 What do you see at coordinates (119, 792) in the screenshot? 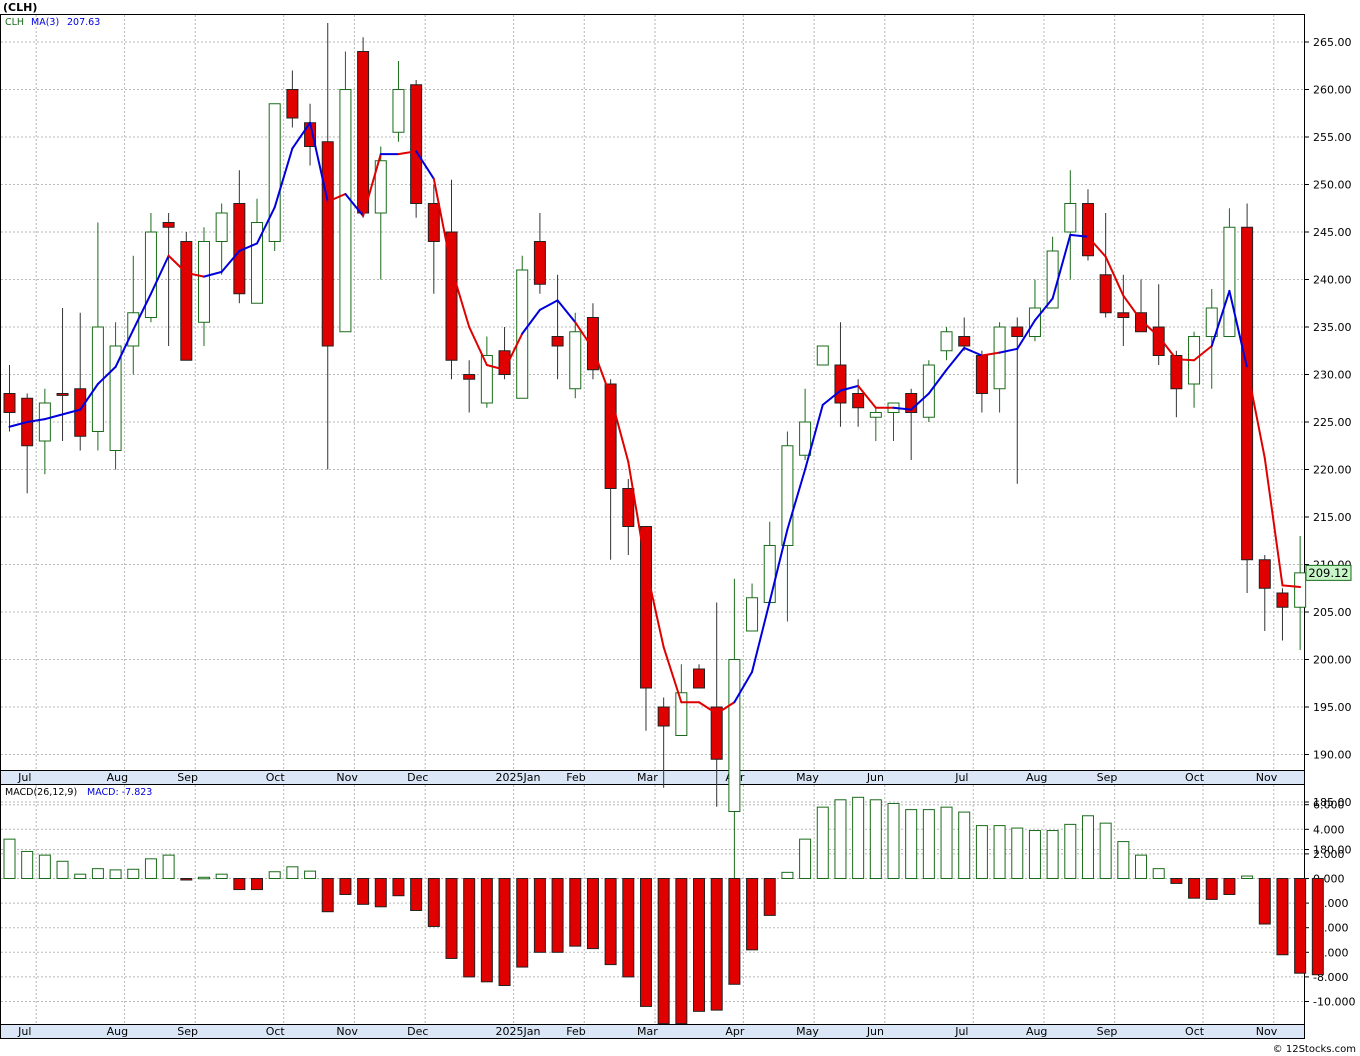
I see `macd-legend-value: MACD: -7.823` at bounding box center [119, 792].